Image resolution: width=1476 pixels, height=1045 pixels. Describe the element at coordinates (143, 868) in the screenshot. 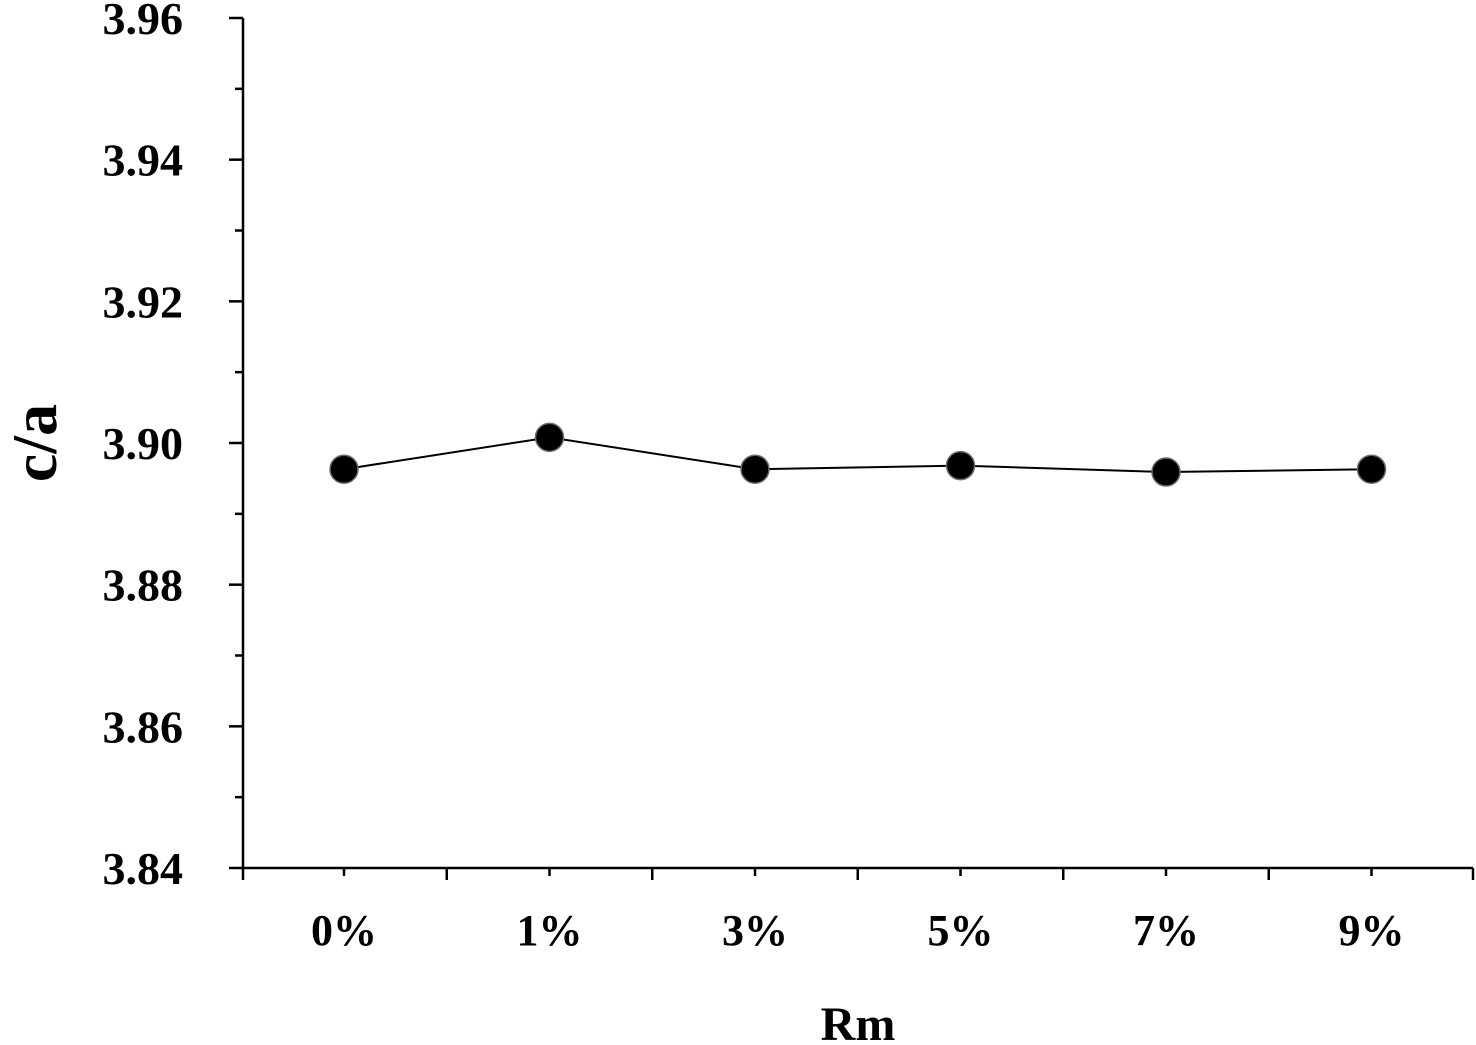

I see `y-tick-label: 3.84` at that location.